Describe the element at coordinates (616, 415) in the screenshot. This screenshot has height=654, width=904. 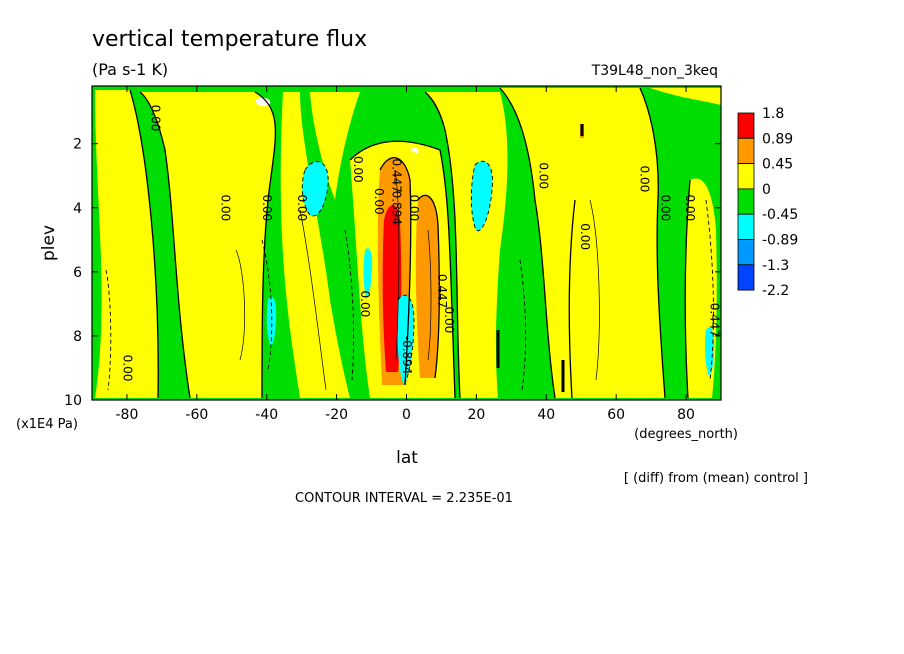
I see `x-tick-label: 60` at that location.